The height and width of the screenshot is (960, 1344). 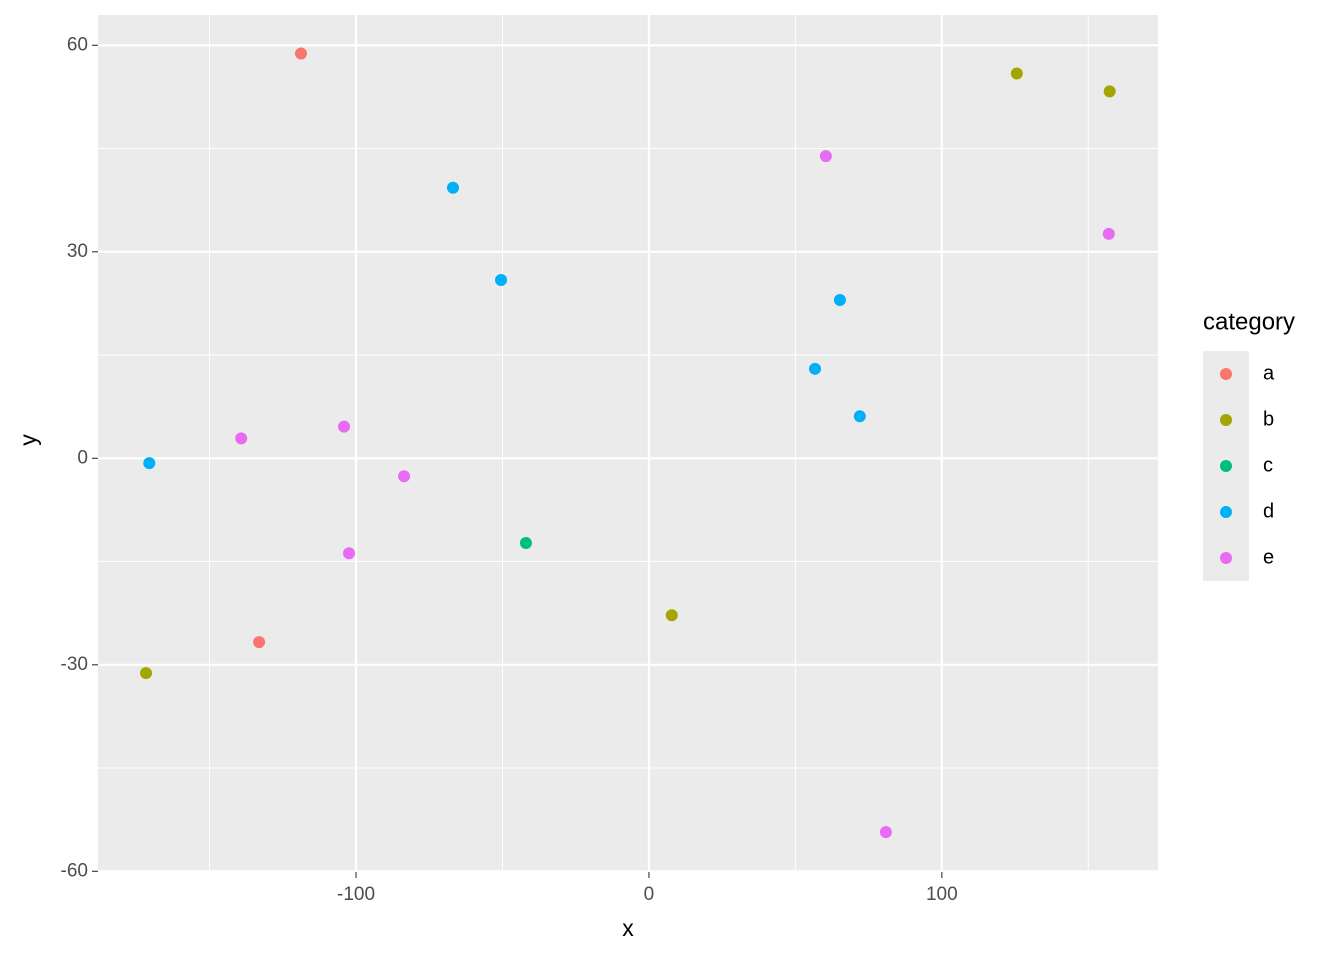 I want to click on y-tick-label: 60, so click(x=77, y=44).